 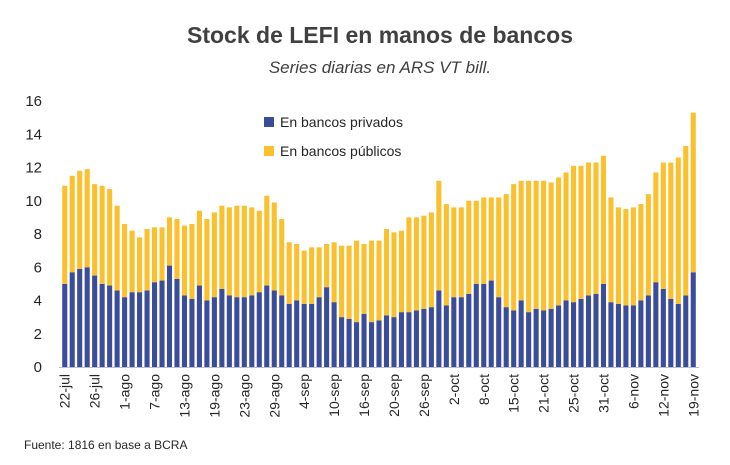 I want to click on chart-title: Stock de LEFI en manos de bancos, so click(x=380, y=35).